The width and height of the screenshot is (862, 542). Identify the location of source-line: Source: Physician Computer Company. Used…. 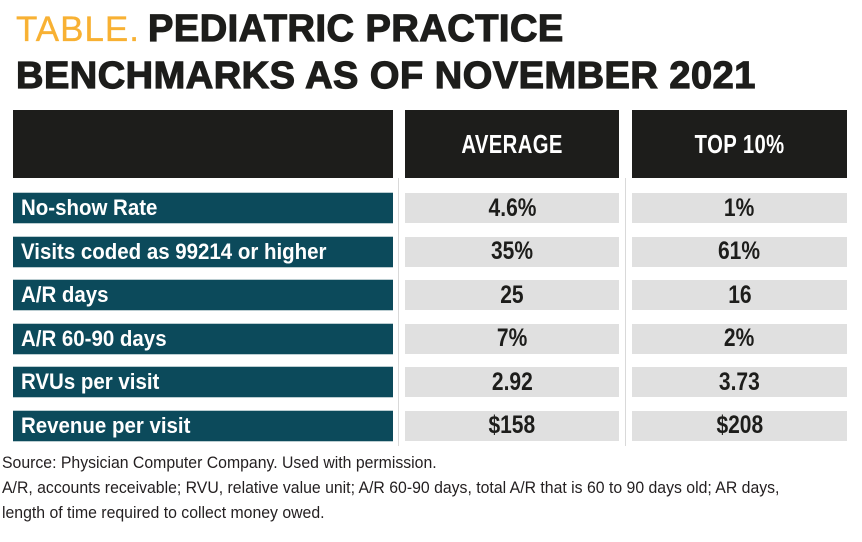
(219, 462).